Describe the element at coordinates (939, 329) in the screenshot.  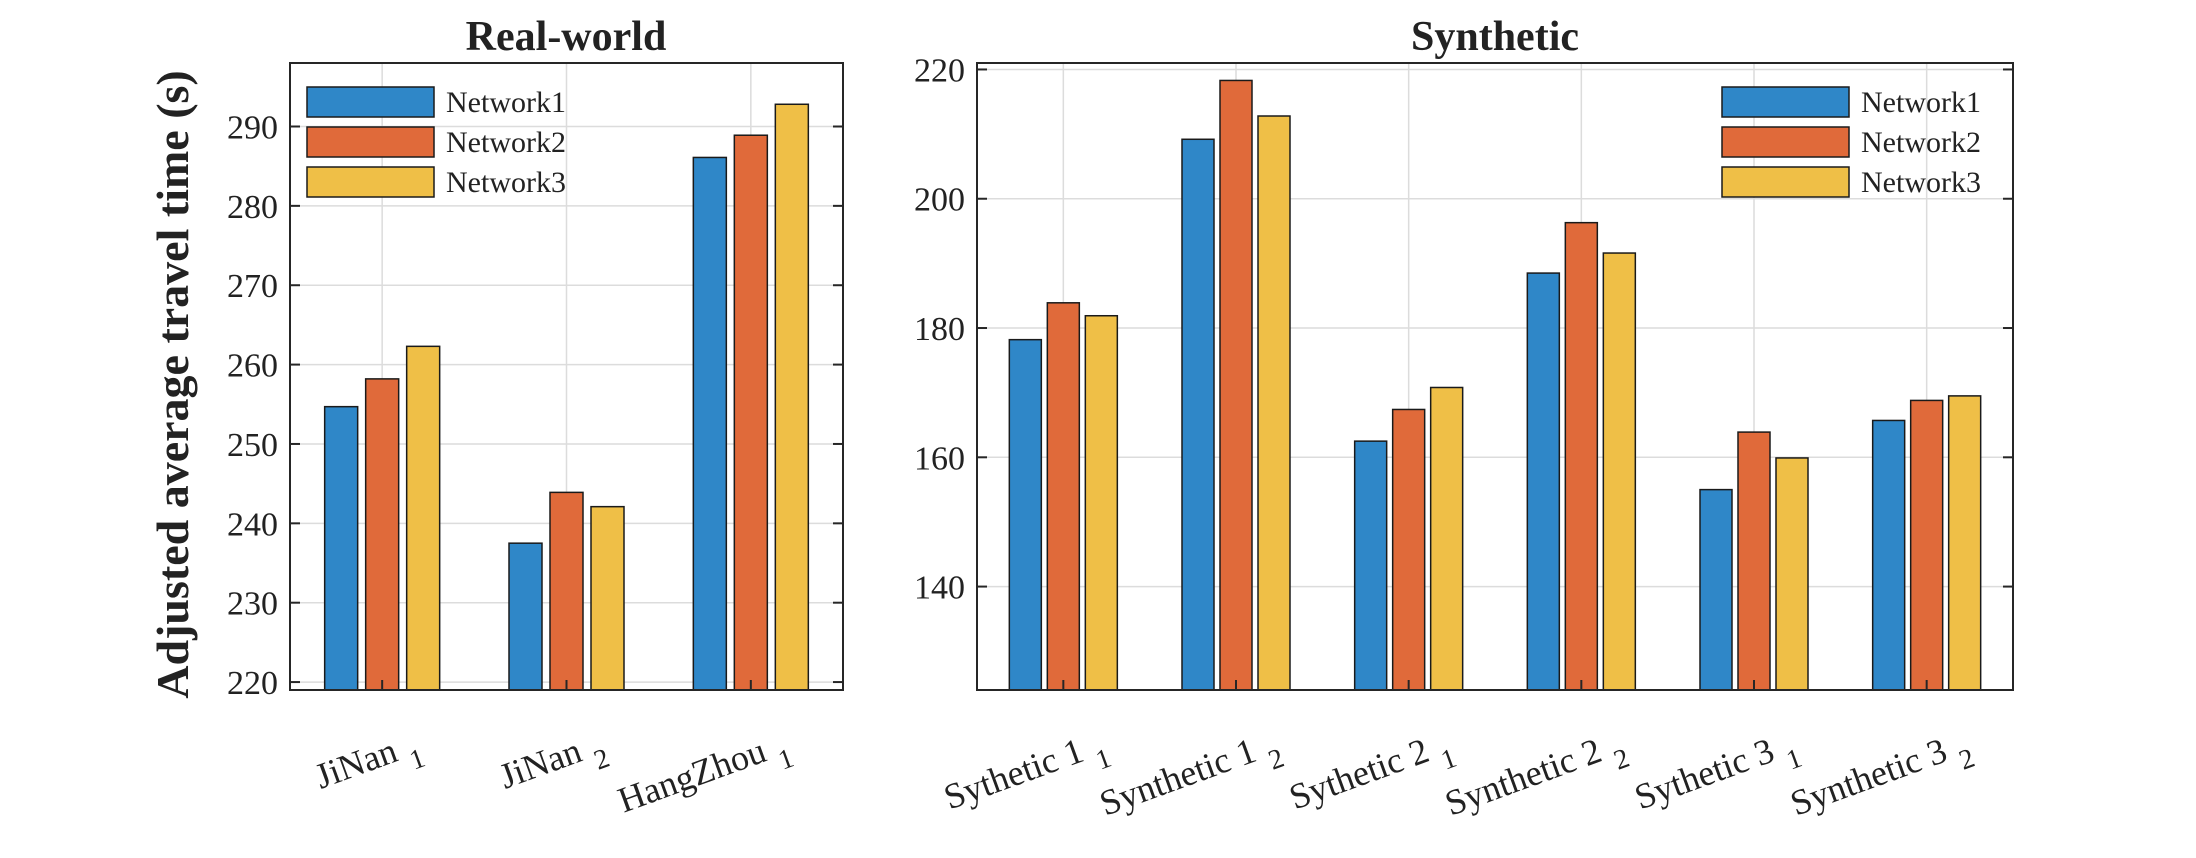
I see `y-tick-label: 180` at that location.